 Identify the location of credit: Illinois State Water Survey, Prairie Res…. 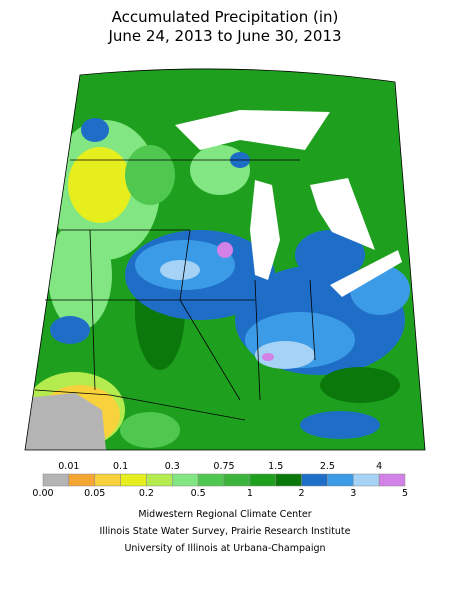
(225, 531).